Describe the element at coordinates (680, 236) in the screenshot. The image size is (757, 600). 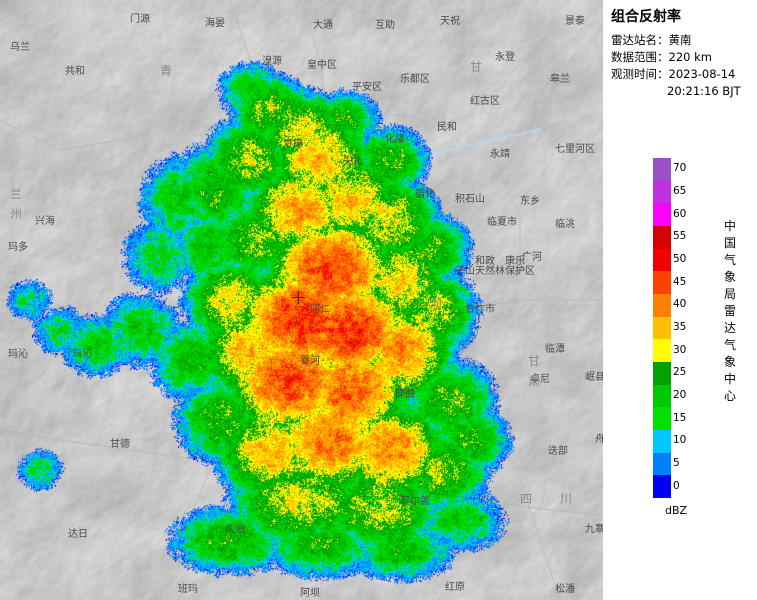
I see `colorbar-tick-label: 55` at that location.